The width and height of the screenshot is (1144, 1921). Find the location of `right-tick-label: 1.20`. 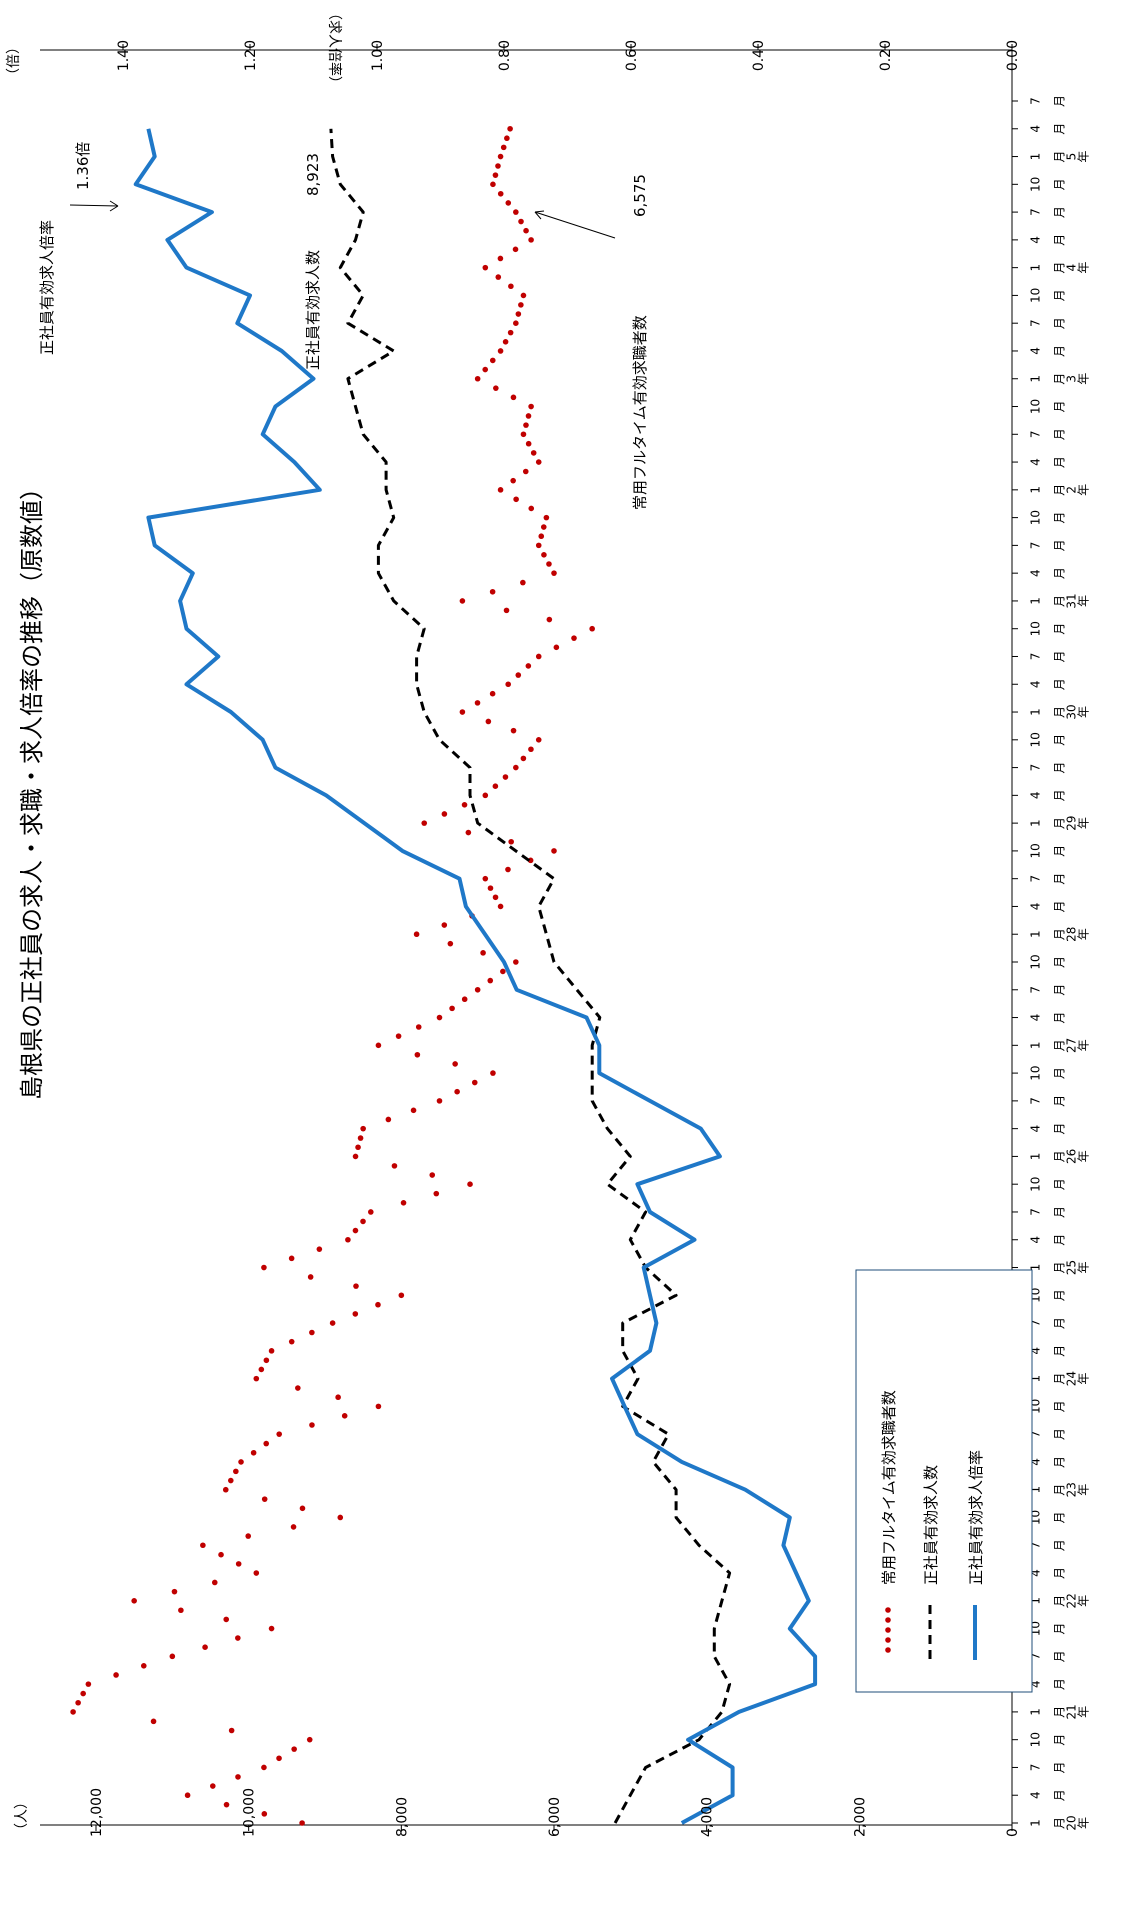

right-tick-label: 1.20 is located at coordinates (251, 55).